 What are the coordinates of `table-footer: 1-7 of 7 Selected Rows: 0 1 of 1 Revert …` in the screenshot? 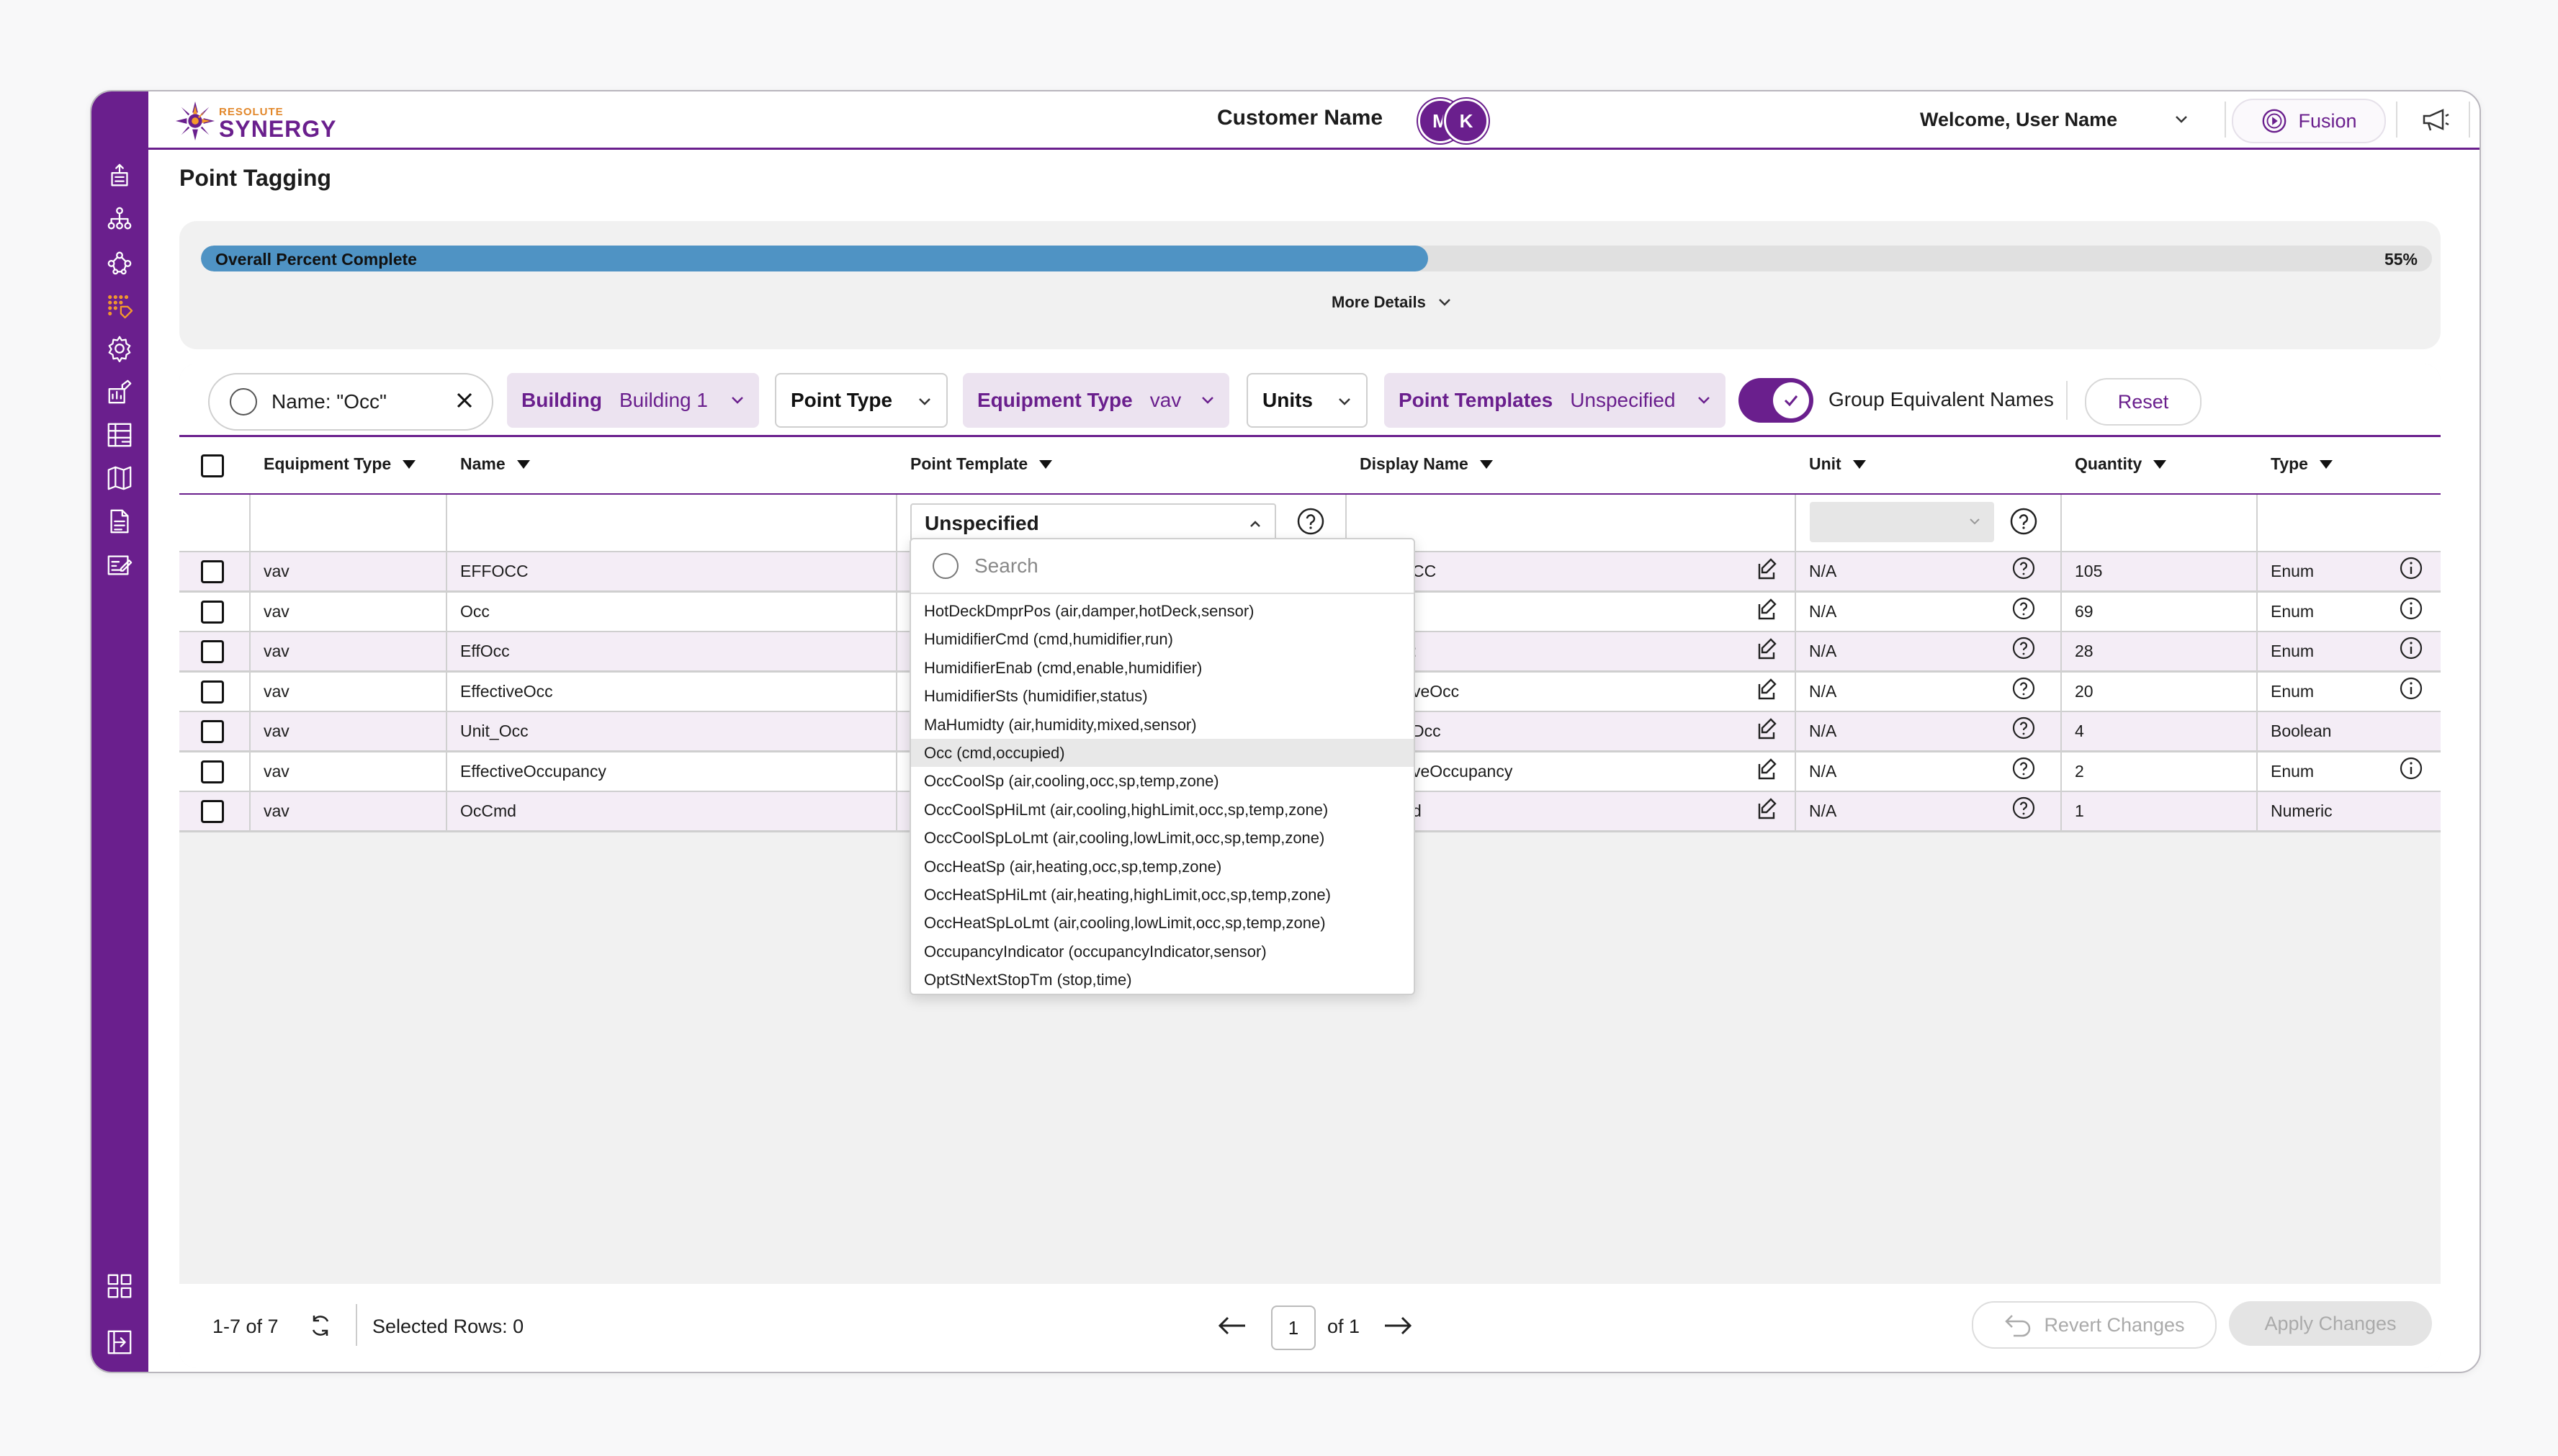 It's located at (1310, 1326).